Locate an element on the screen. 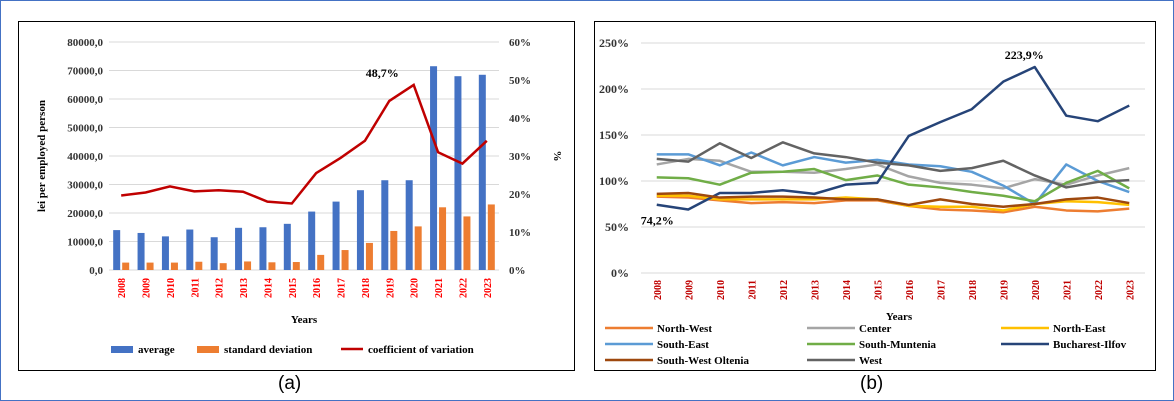 The width and height of the screenshot is (1174, 401). legend-label: North-East is located at coordinates (1079, 329).